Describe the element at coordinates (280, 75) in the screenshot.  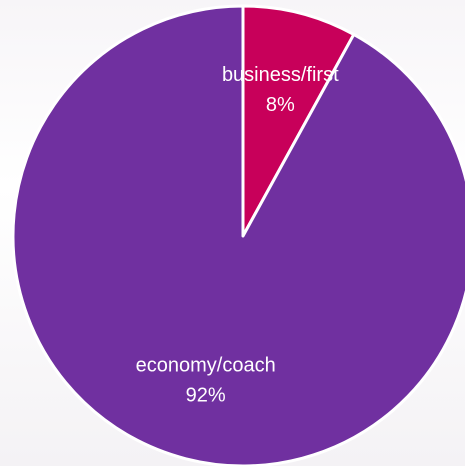
I see `slice-category-label: business/first` at that location.